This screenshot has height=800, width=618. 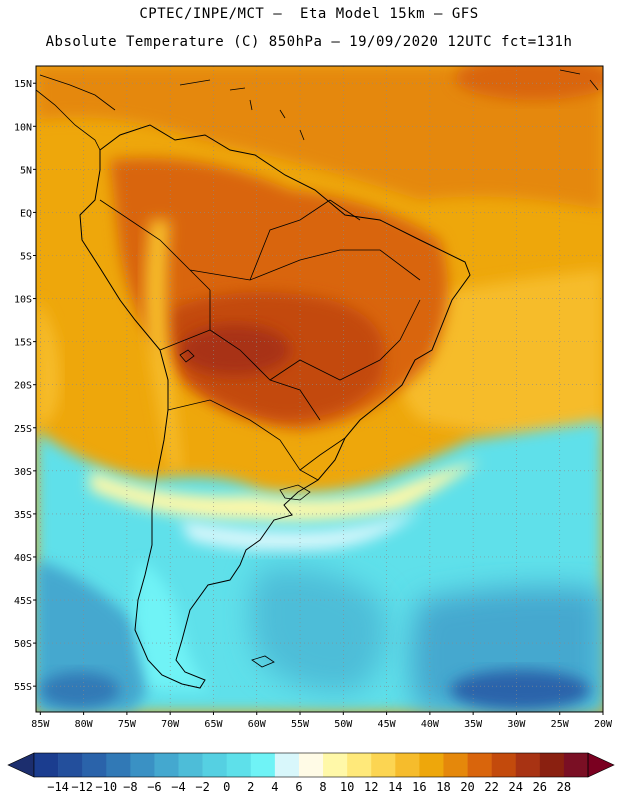 What do you see at coordinates (58, 787) in the screenshot?
I see `colorbar-label: −14` at bounding box center [58, 787].